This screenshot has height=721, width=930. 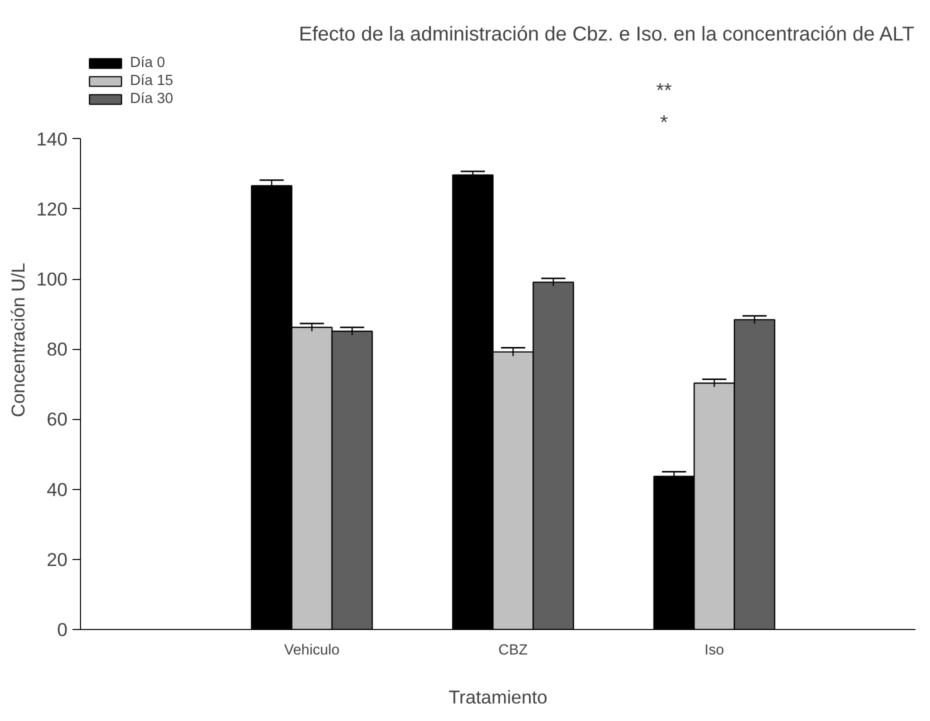 I want to click on x-tick-label: CBZ, so click(x=513, y=650).